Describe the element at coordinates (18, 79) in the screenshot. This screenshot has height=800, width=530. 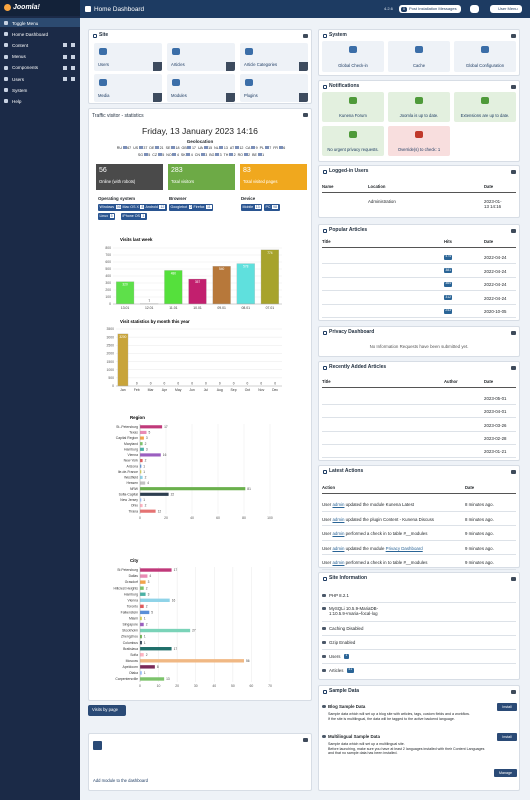
I see `menu-item: Users` at that location.